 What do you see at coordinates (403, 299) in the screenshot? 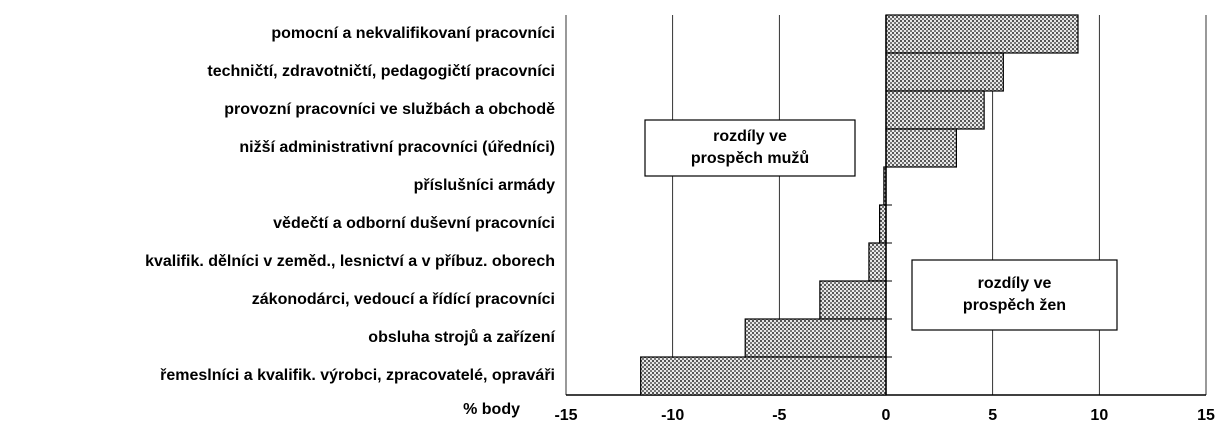
I see `y-tick-label: zákonodárci, vedoucí a řídící pracovníci` at bounding box center [403, 299].